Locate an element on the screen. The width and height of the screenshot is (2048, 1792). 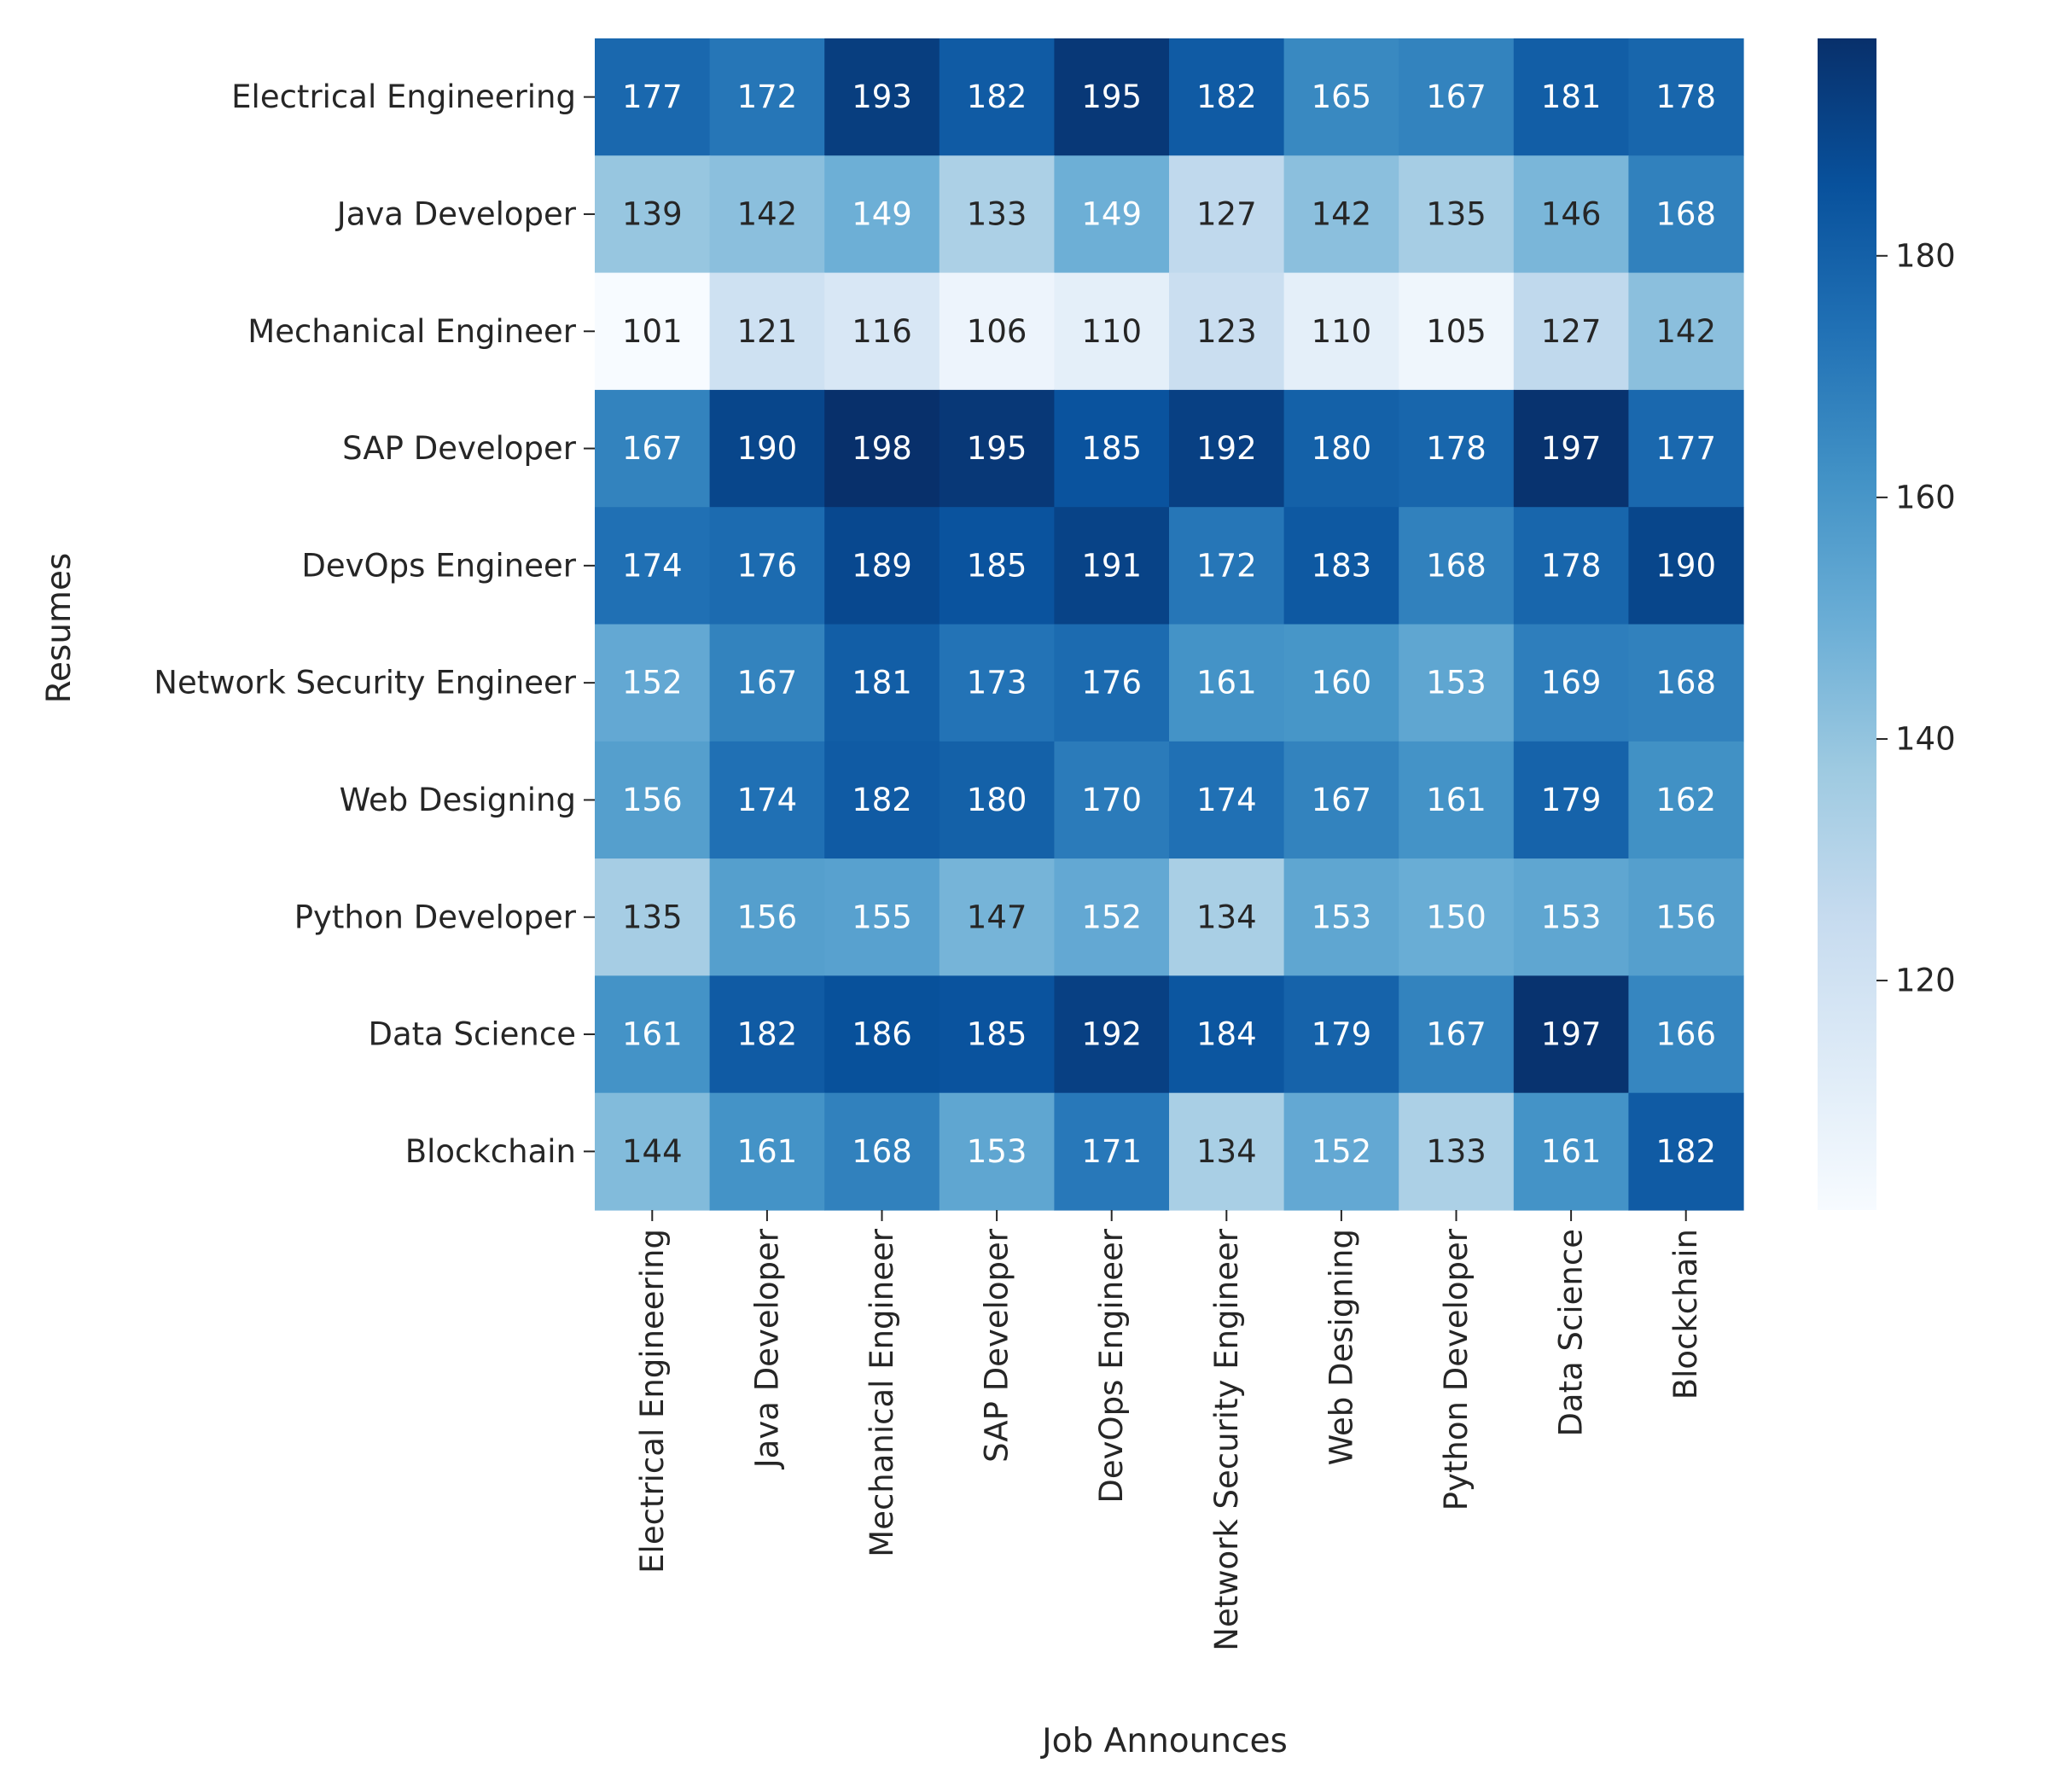
cell-value-label: 162 is located at coordinates (1685, 800).